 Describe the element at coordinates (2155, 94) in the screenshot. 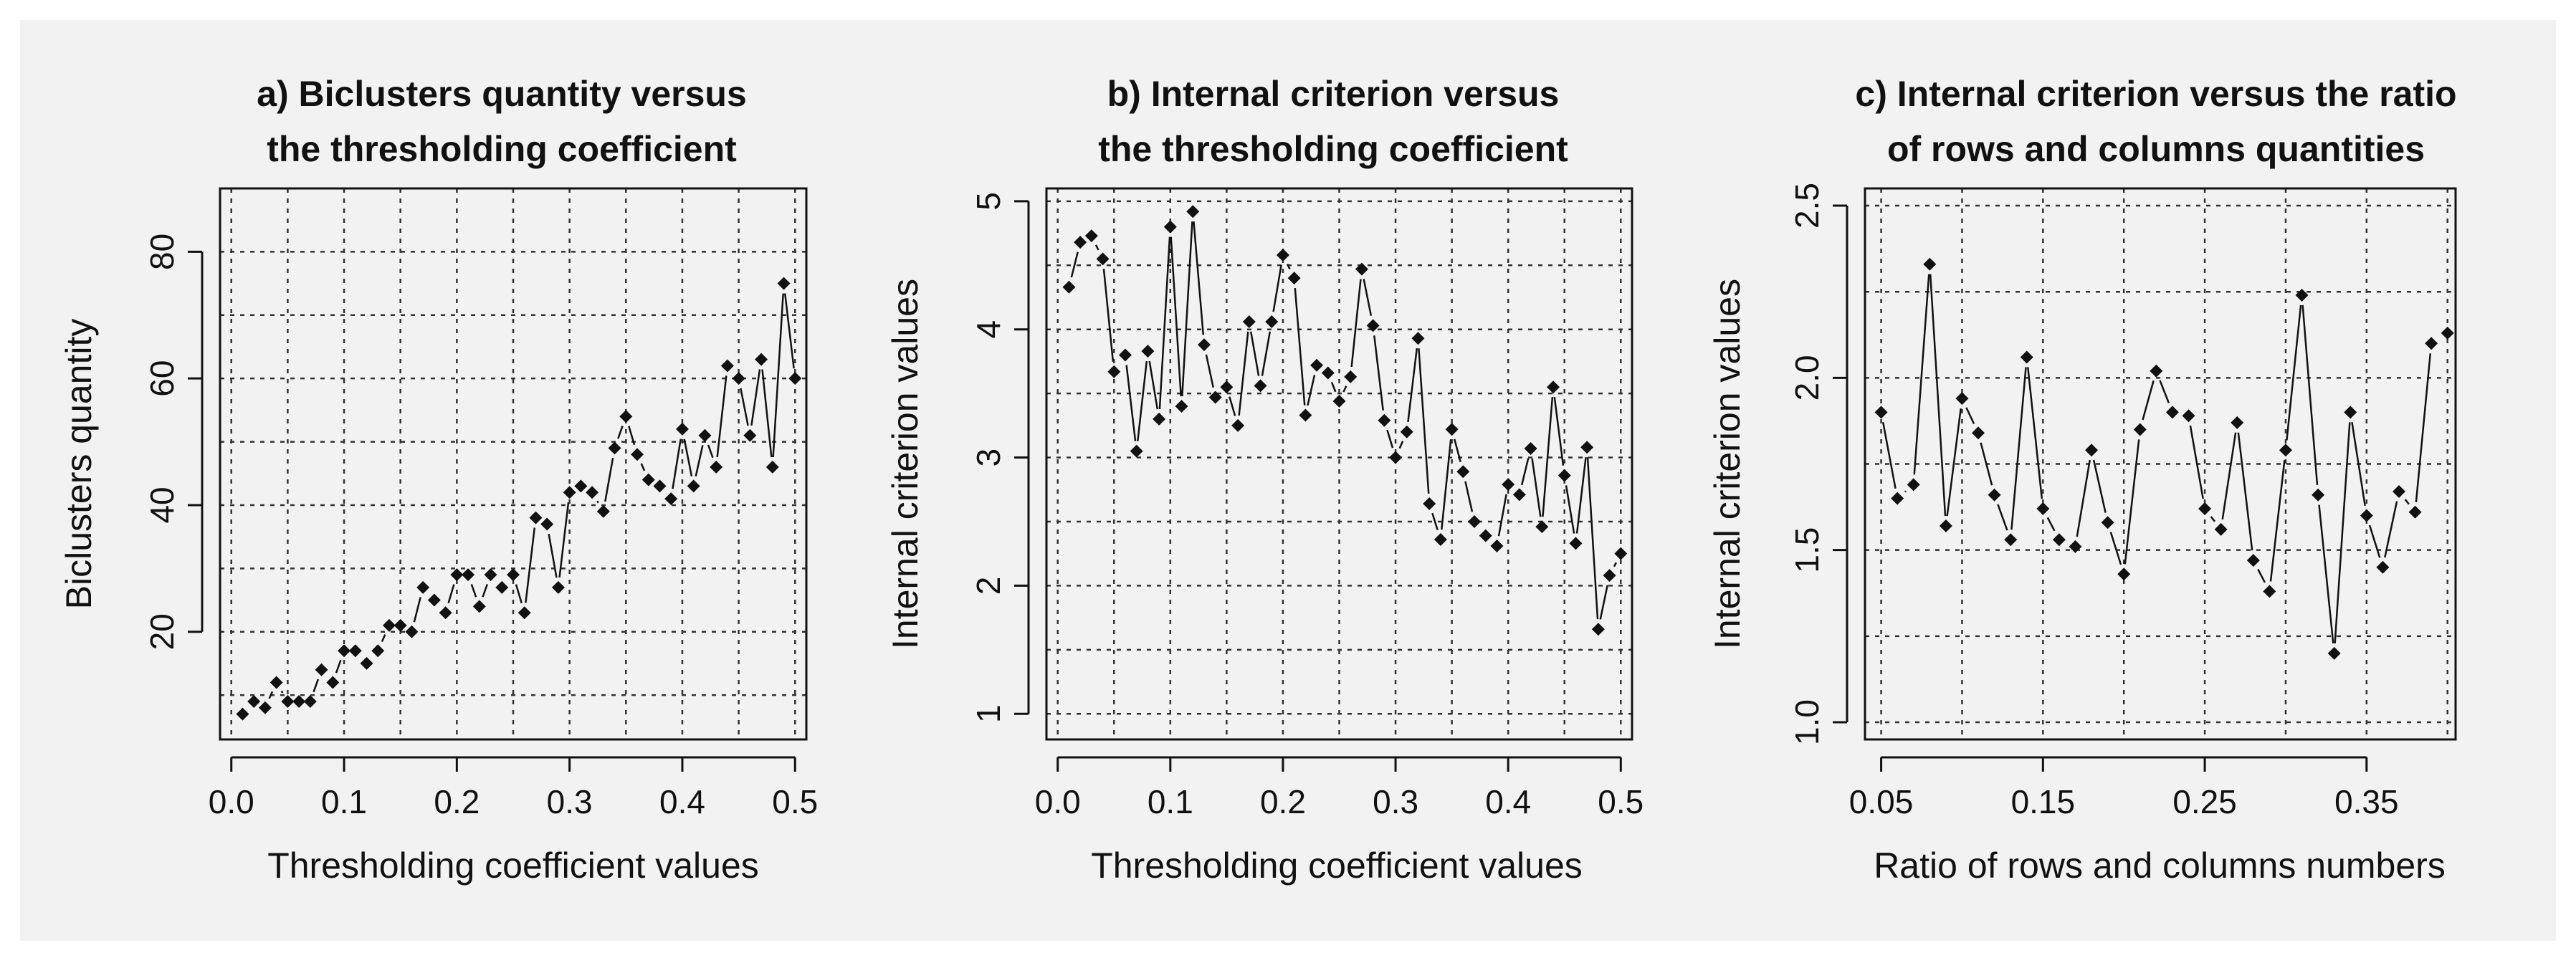

I see `chart-title-line-1: c) Internal criterion versus the ratio` at that location.